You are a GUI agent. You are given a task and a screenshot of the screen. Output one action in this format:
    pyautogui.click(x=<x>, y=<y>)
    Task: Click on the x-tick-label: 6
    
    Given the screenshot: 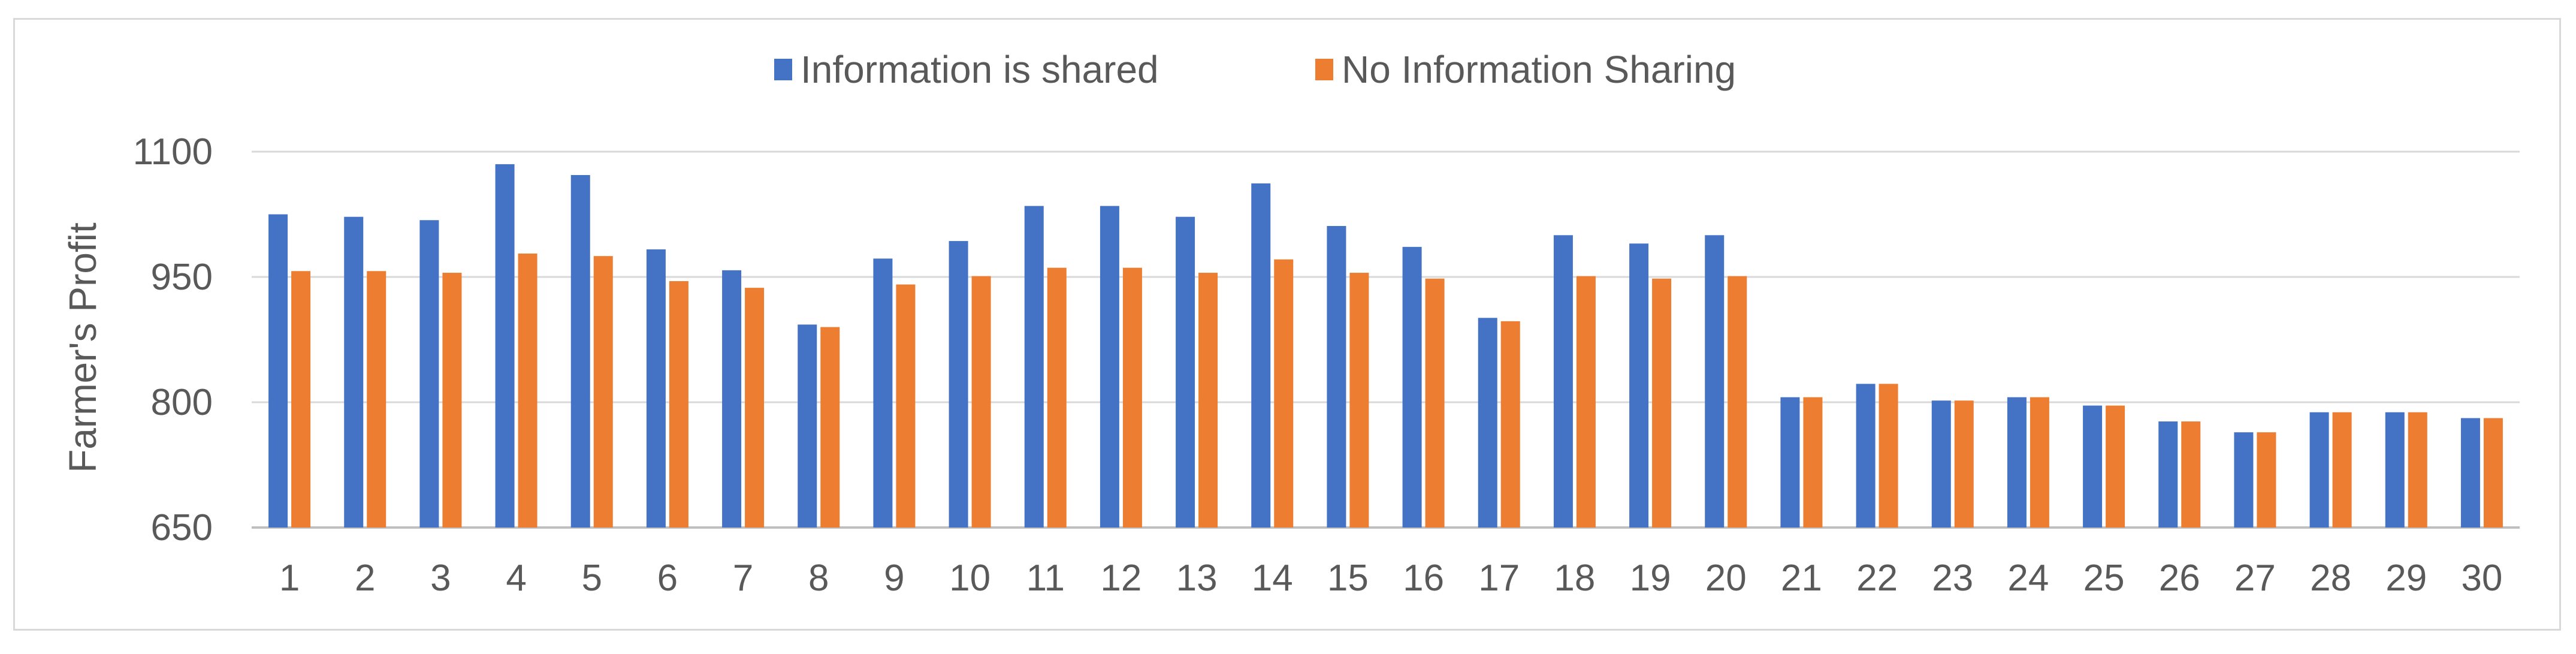 What is the action you would take?
    pyautogui.click(x=668, y=578)
    